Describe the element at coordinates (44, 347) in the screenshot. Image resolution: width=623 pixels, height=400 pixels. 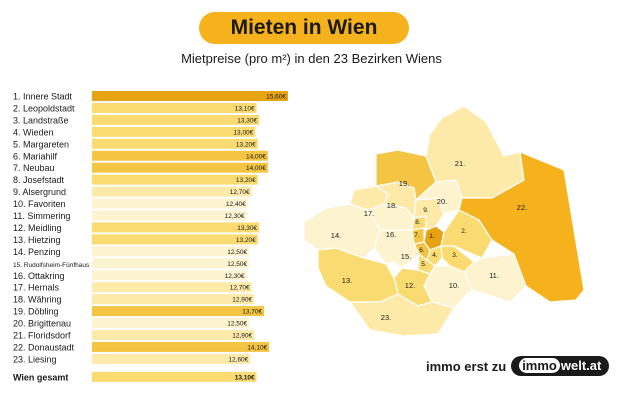
I see `bar-label-22: 22. Donaustadt` at that location.